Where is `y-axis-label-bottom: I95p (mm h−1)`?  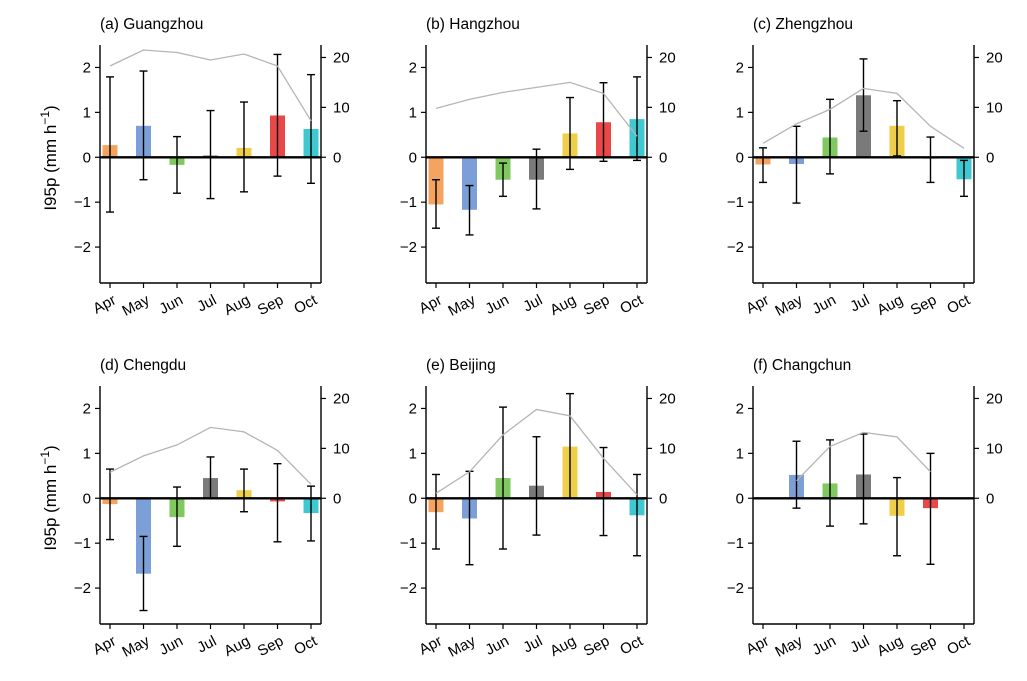 y-axis-label-bottom: I95p (mm h−1) is located at coordinates (49, 497).